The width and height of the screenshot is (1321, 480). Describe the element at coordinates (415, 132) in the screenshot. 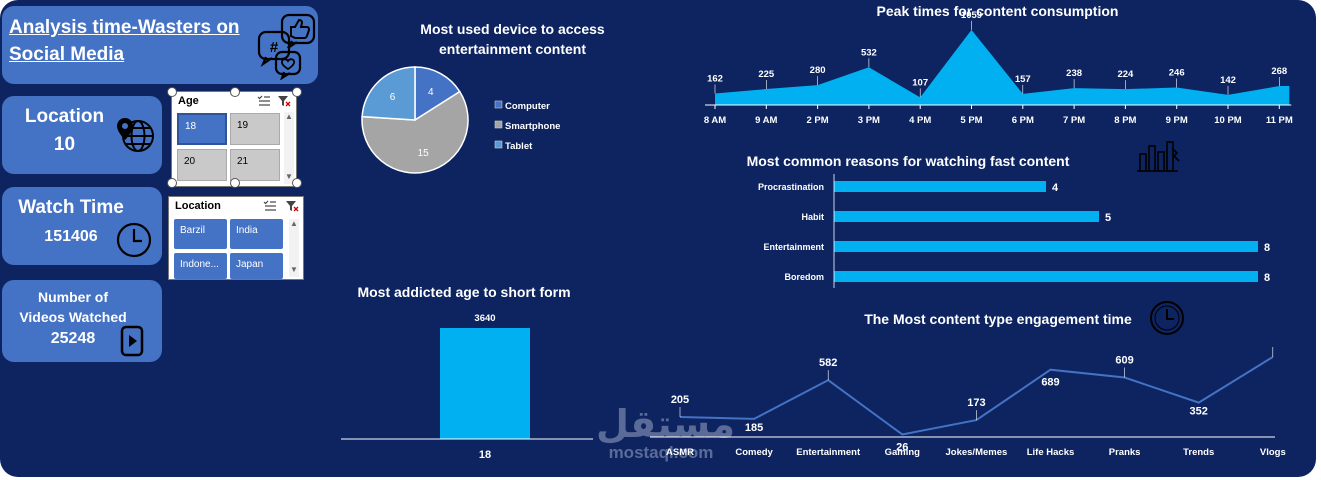

I see `pie-slice-smartphone` at that location.